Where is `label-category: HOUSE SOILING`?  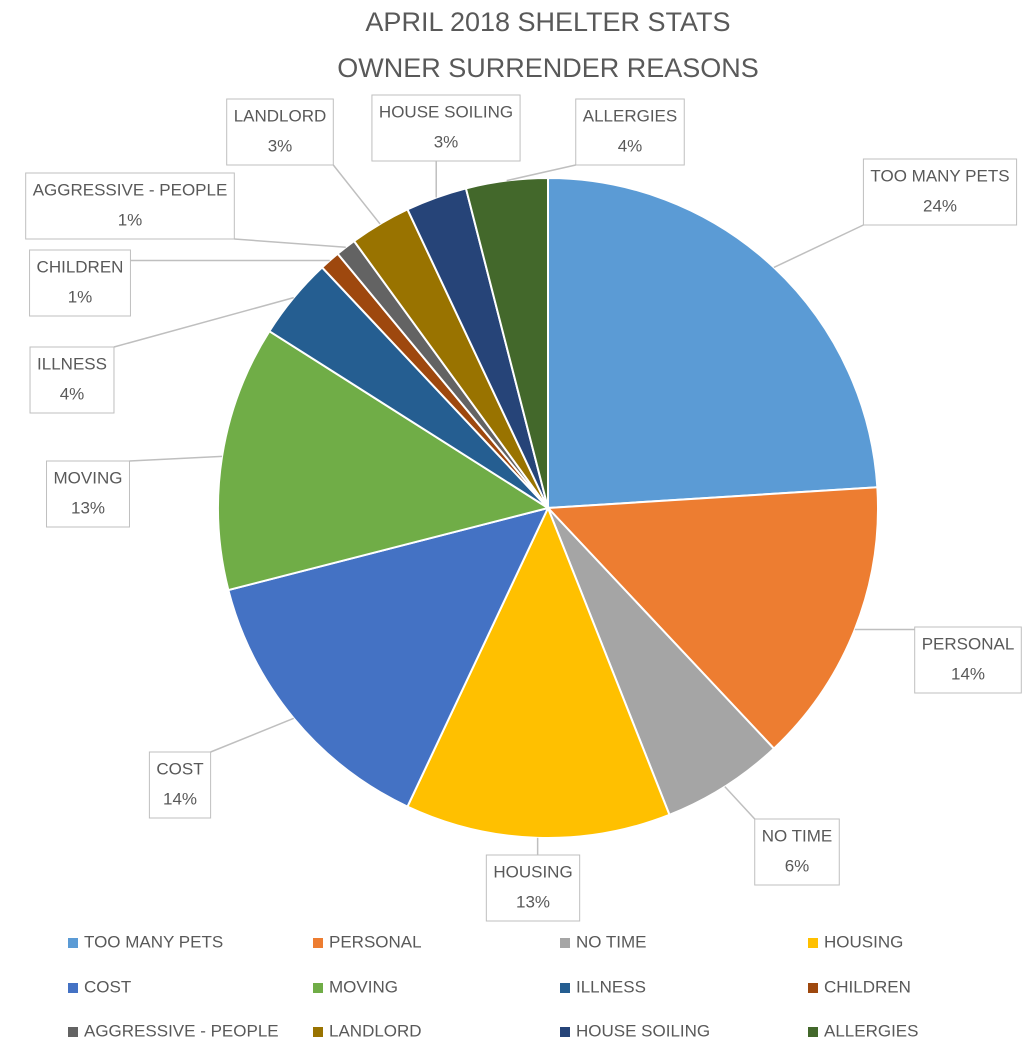
label-category: HOUSE SOILING is located at coordinates (446, 111).